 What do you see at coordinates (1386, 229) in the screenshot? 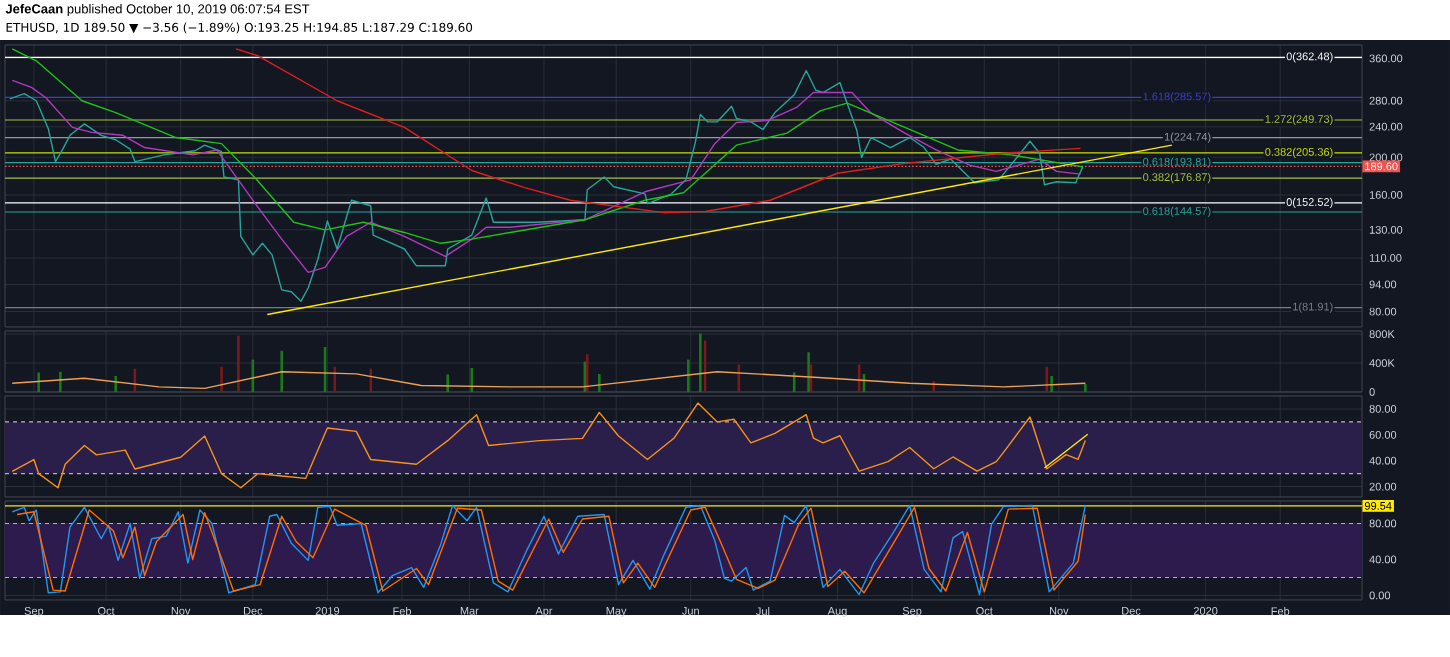
I see `y-tick-label: 130.00` at bounding box center [1386, 229].